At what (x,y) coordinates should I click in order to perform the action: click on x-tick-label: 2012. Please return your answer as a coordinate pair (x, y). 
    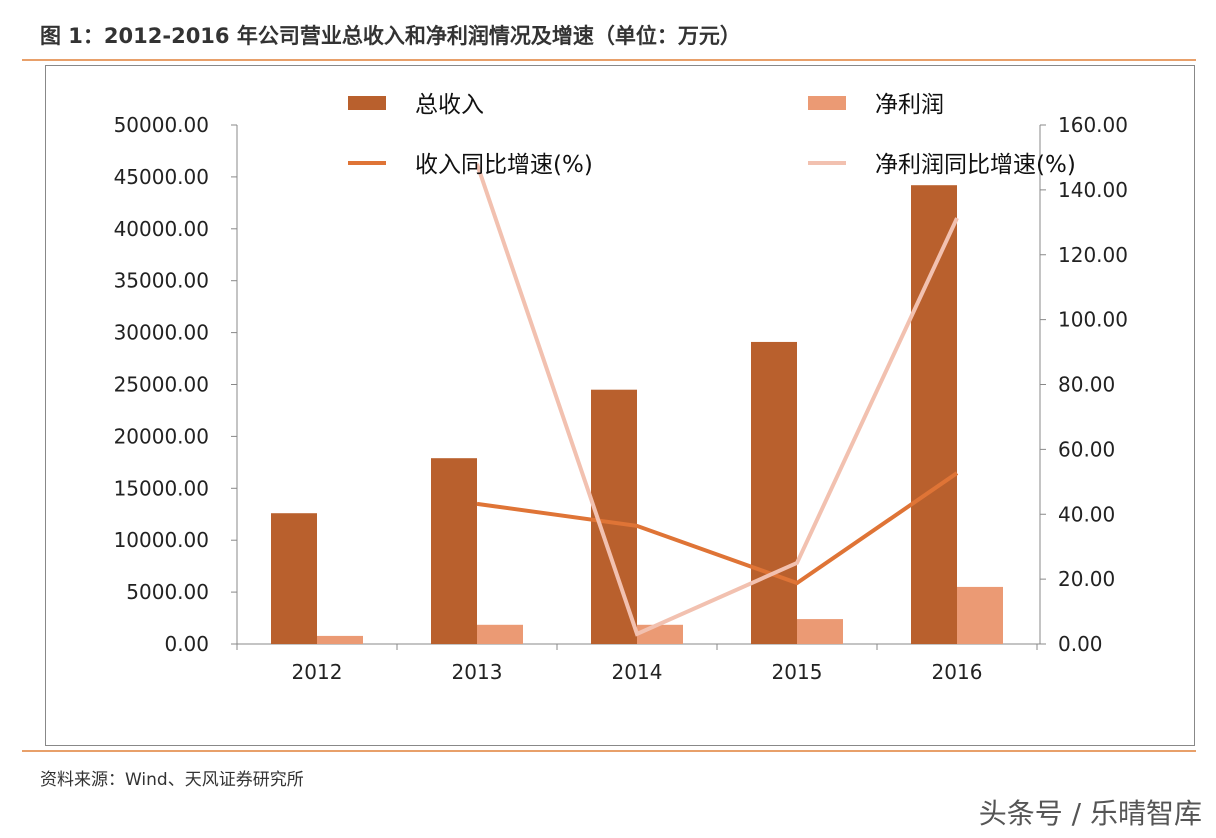
    Looking at the image, I should click on (317, 672).